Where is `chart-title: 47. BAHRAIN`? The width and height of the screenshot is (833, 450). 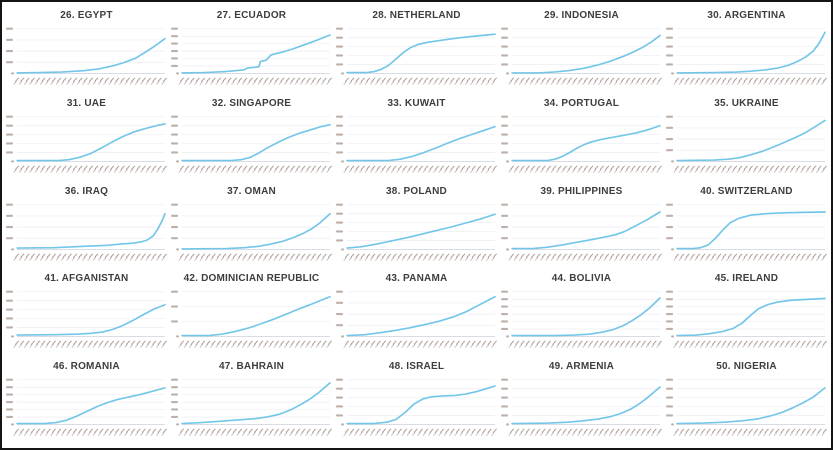 chart-title: 47. BAHRAIN is located at coordinates (251, 367).